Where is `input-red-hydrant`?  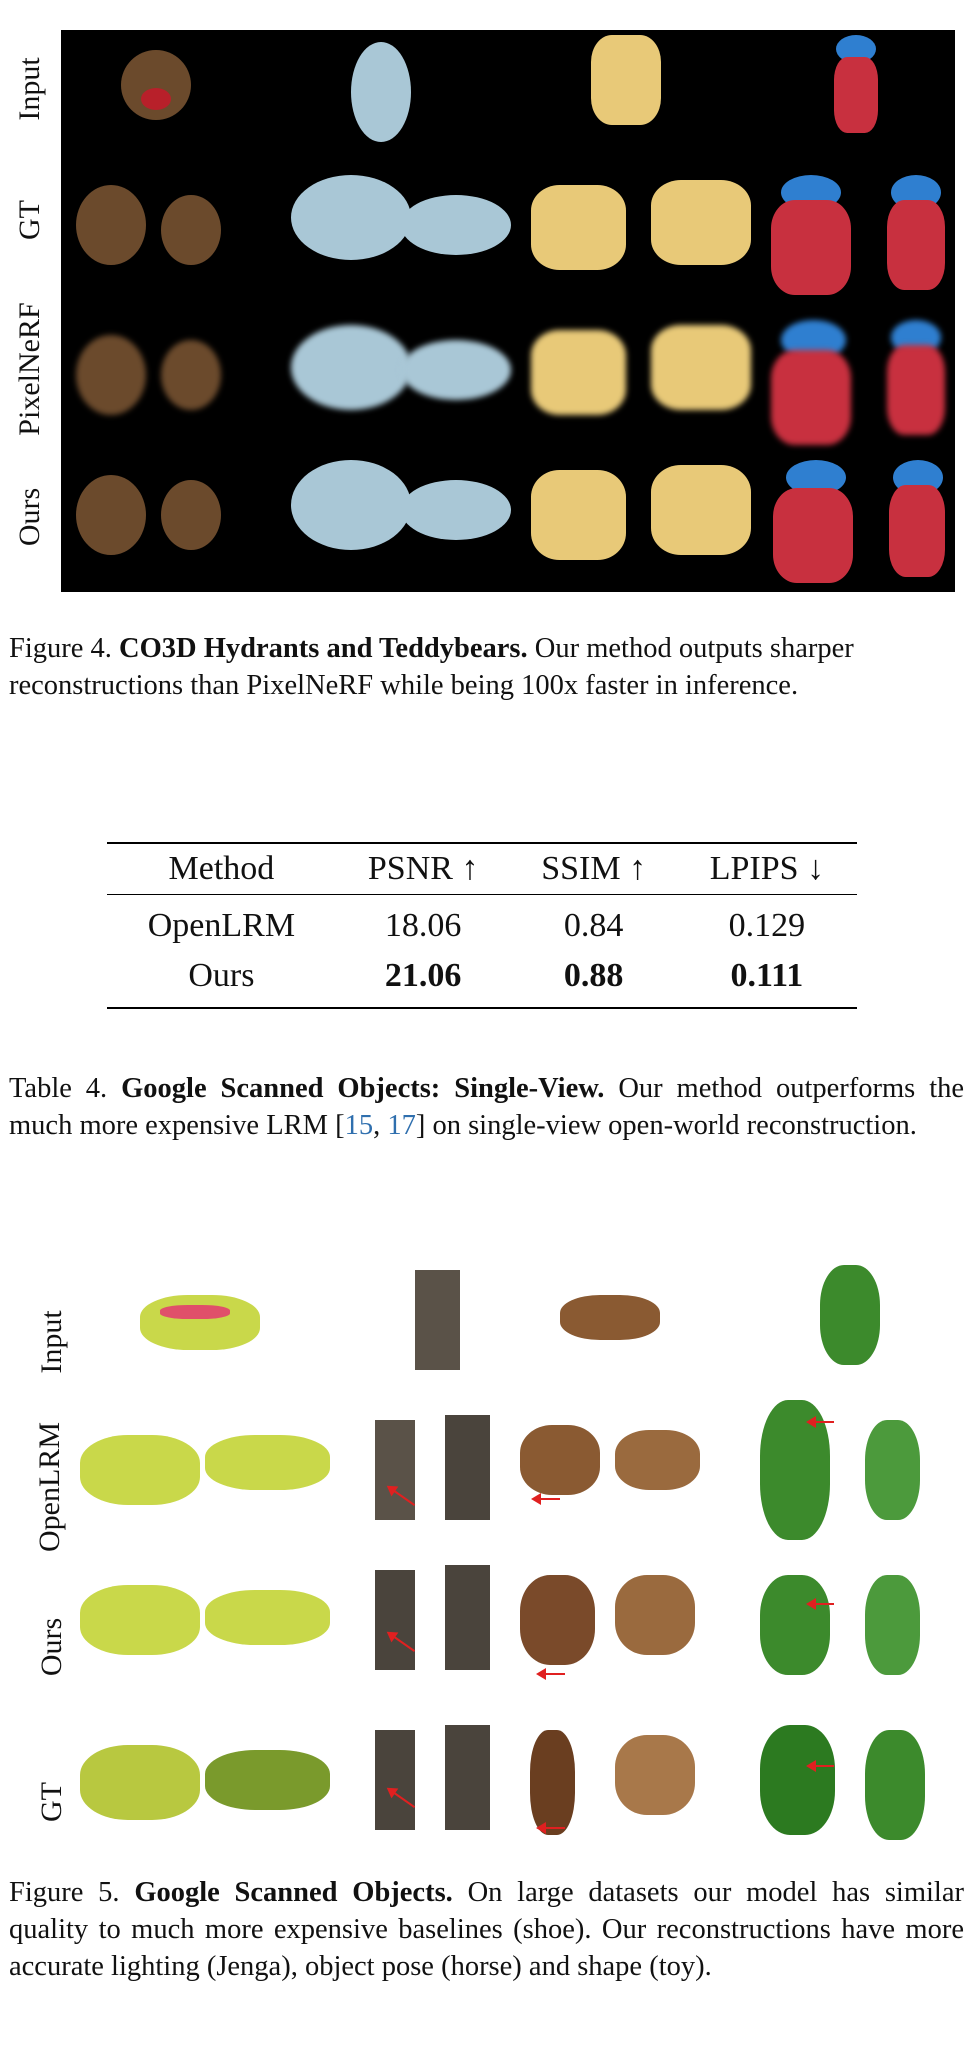 input-red-hydrant is located at coordinates (856, 85).